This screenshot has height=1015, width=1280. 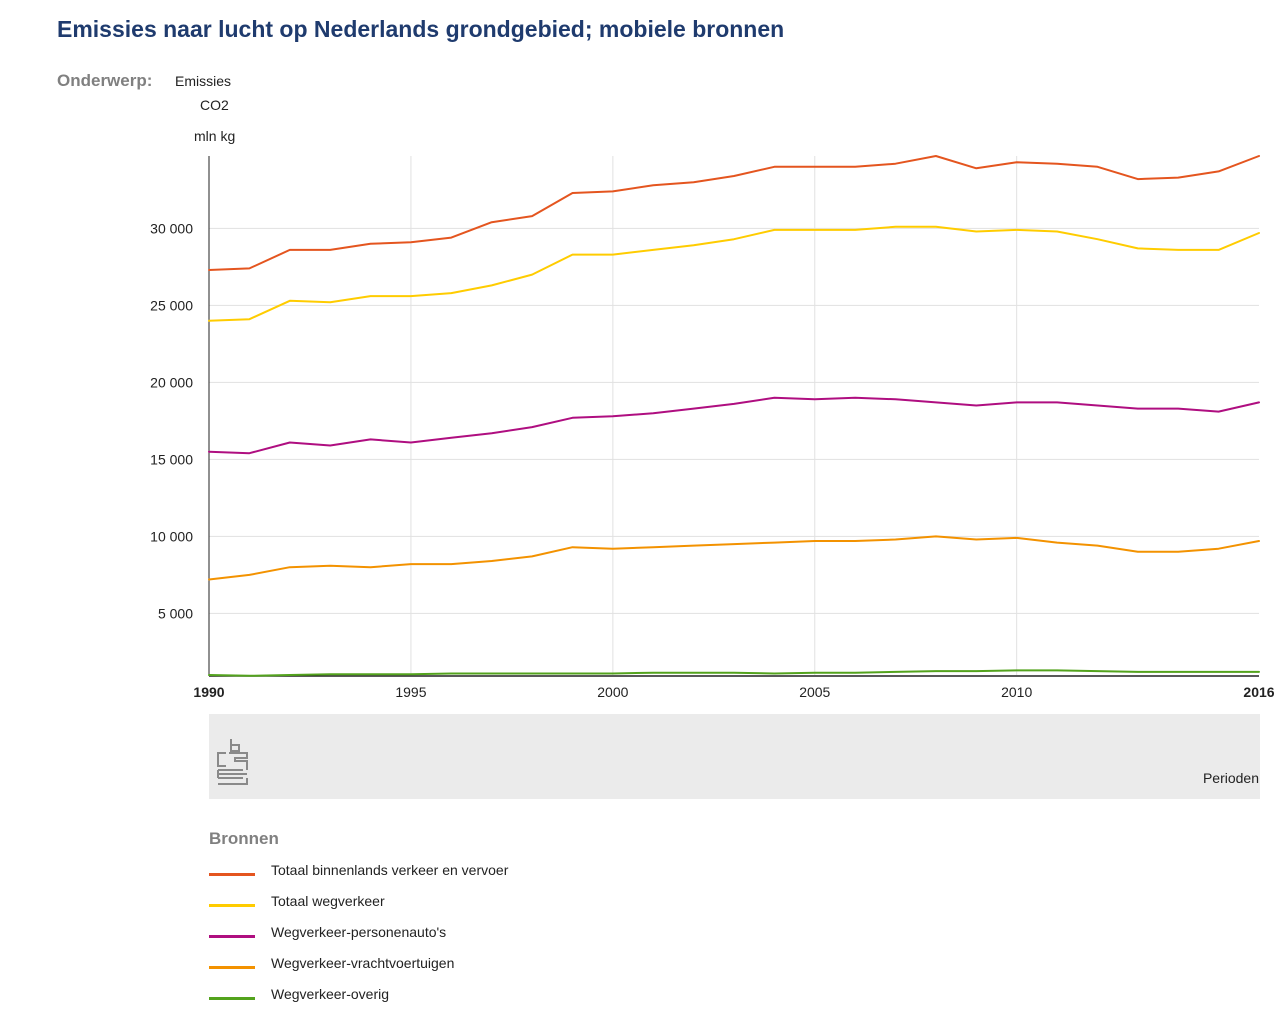 I want to click on x-tick-label: 1990, so click(x=208, y=692).